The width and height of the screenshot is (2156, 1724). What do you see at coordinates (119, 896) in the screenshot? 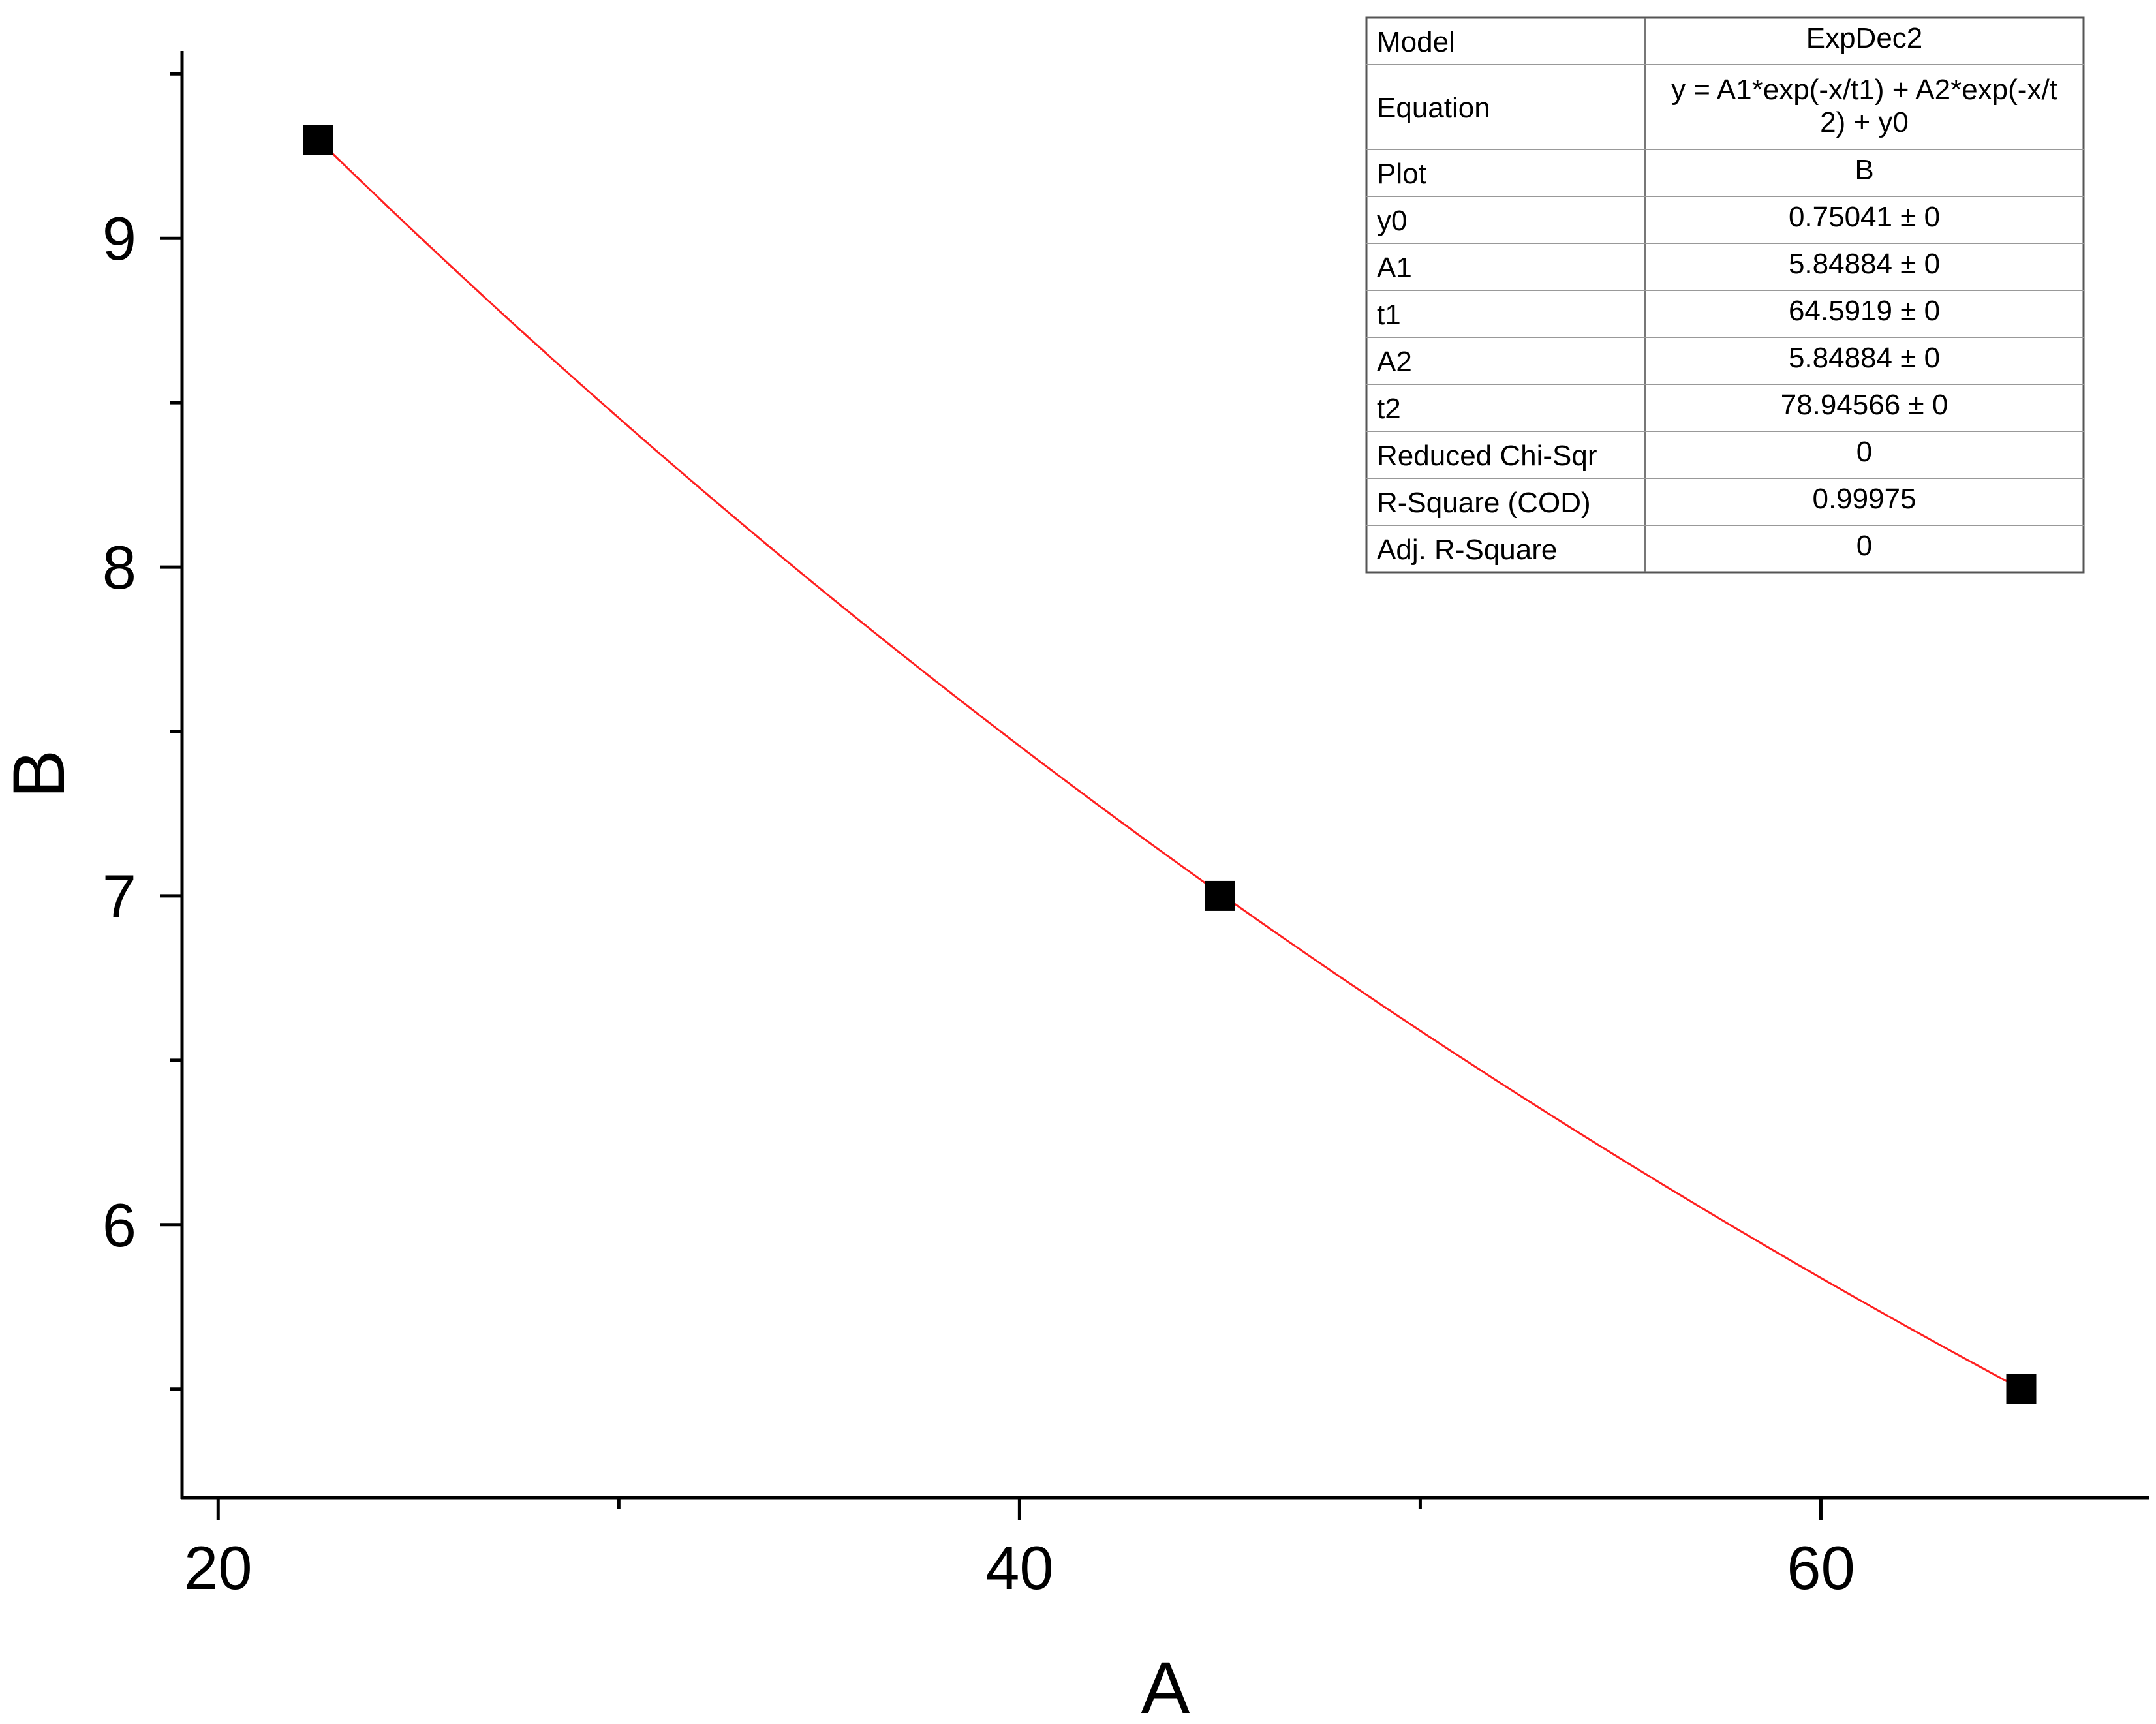
I see `y-tick-label: 7` at bounding box center [119, 896].